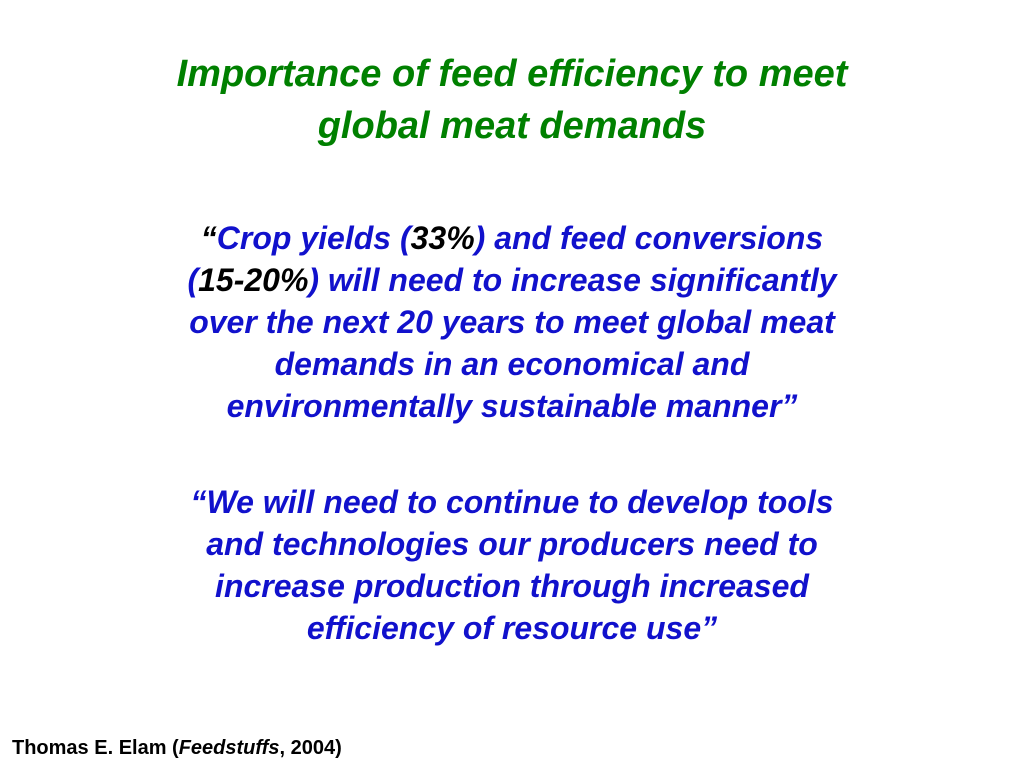 This screenshot has width=1024, height=768. I want to click on quote1-line-5: environmentally sustainable manner”, so click(512, 406).